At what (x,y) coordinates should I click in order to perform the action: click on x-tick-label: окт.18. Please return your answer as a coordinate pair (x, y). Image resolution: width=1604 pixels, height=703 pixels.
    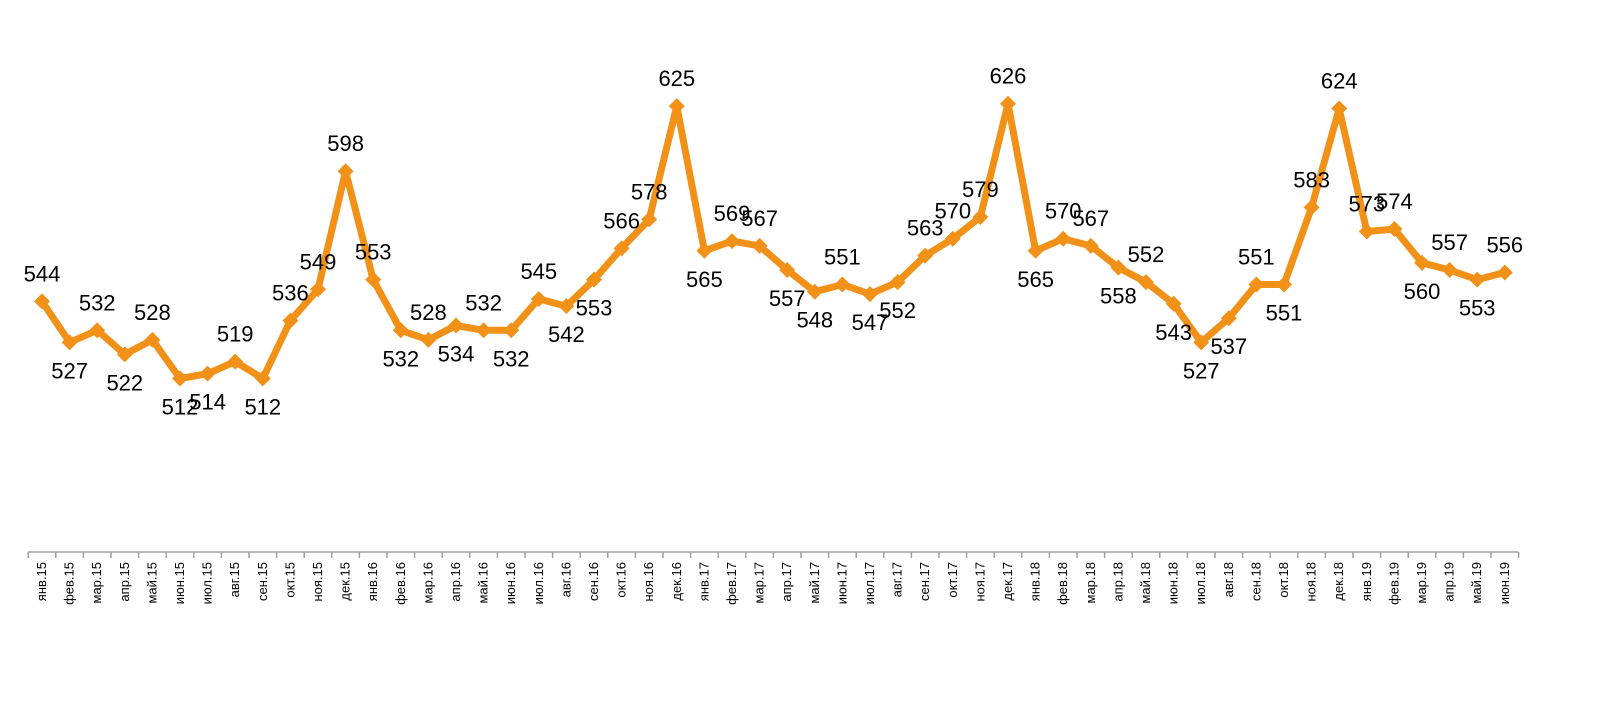
    Looking at the image, I should click on (1283, 580).